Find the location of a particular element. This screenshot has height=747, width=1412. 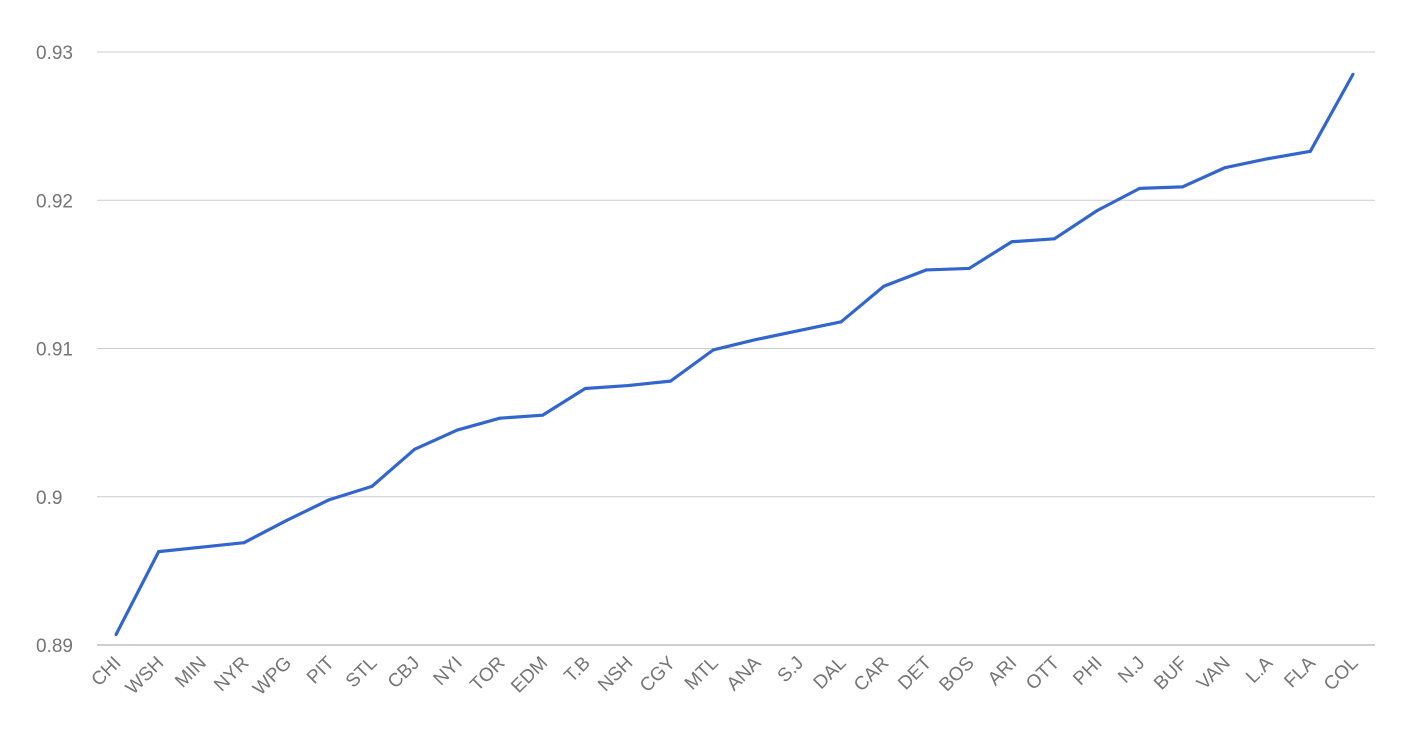

x-tick-label: L.A is located at coordinates (1259, 669).